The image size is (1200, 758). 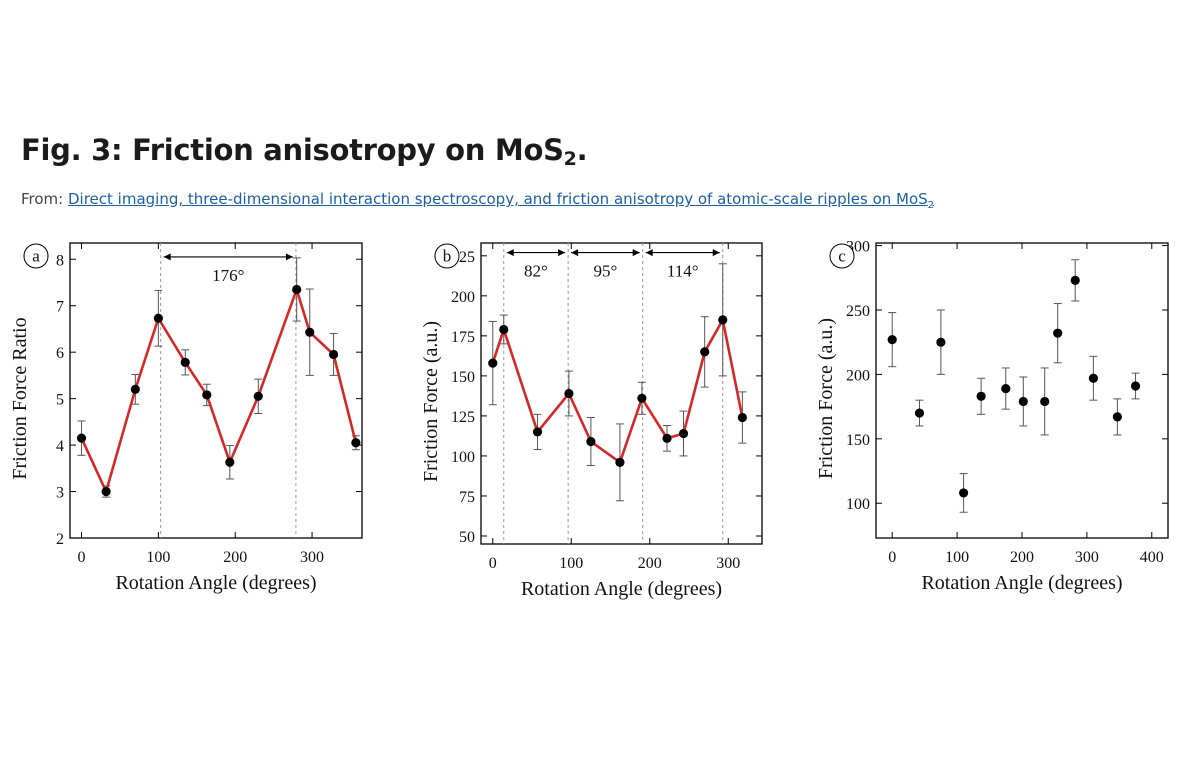 I want to click on source-from-label: From:, so click(x=42, y=199).